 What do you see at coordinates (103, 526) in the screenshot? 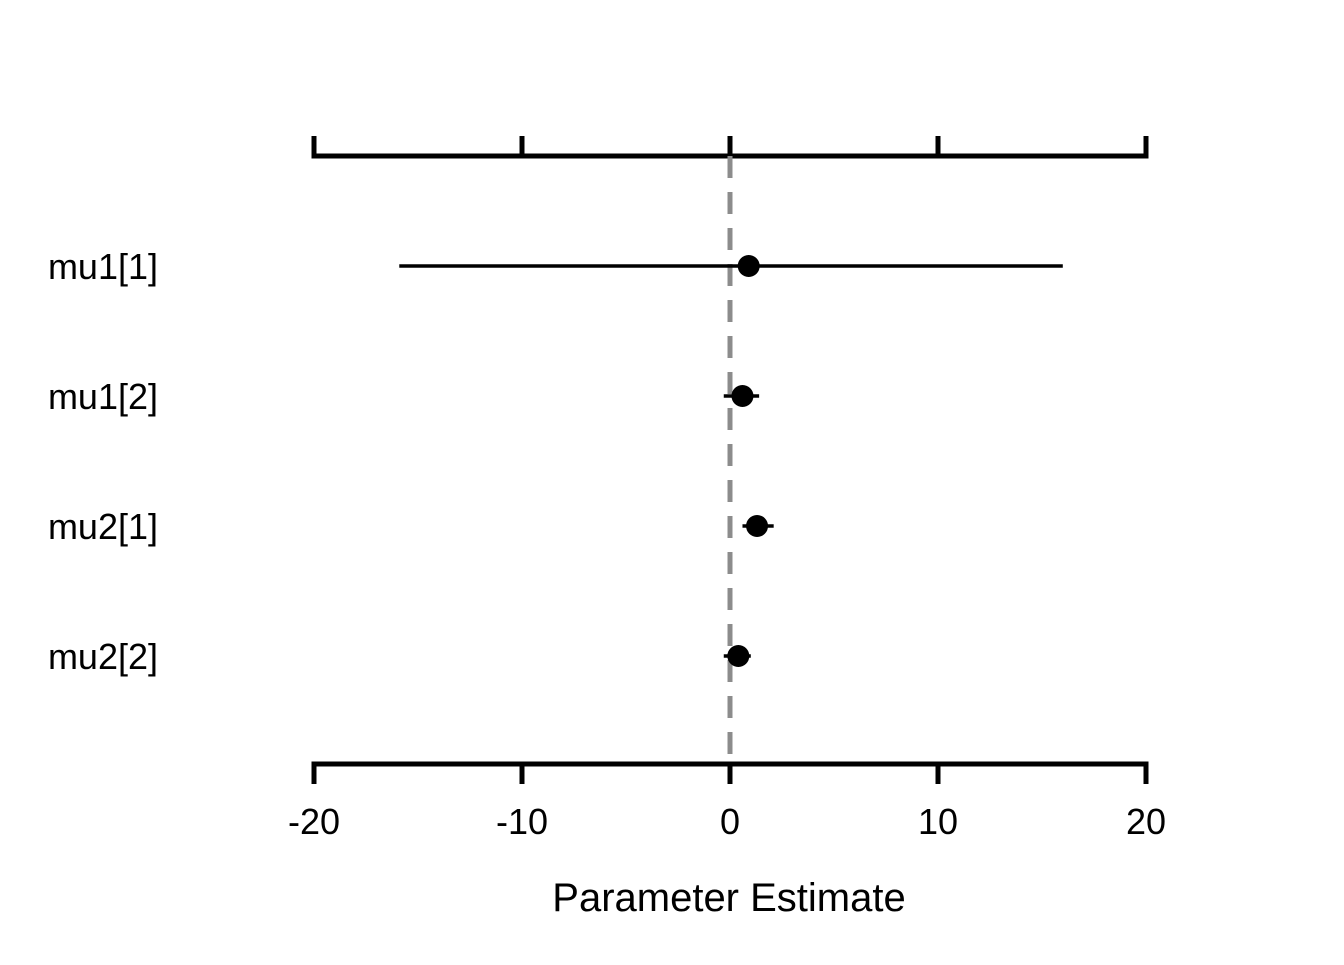
I see `parameter-label: mu2[1]` at bounding box center [103, 526].